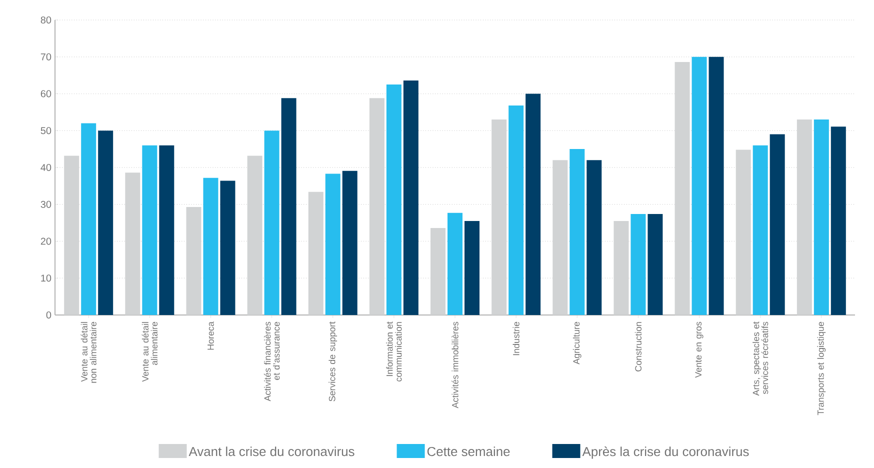 This screenshot has width=874, height=468. What do you see at coordinates (46, 130) in the screenshot?
I see `y-tick-label: 50` at bounding box center [46, 130].